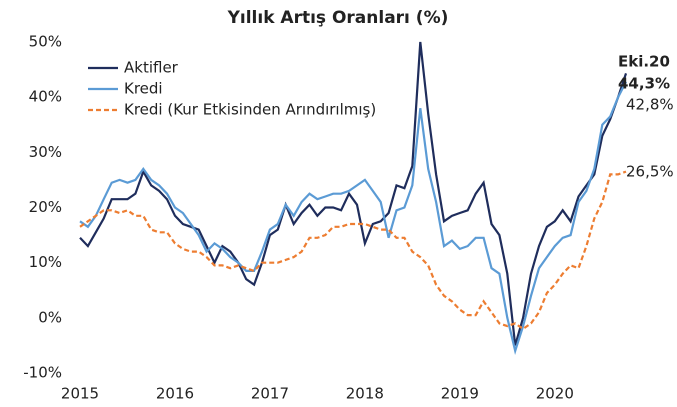  What do you see at coordinates (50, 317) in the screenshot?
I see `y-tick-label: 0%` at bounding box center [50, 317].